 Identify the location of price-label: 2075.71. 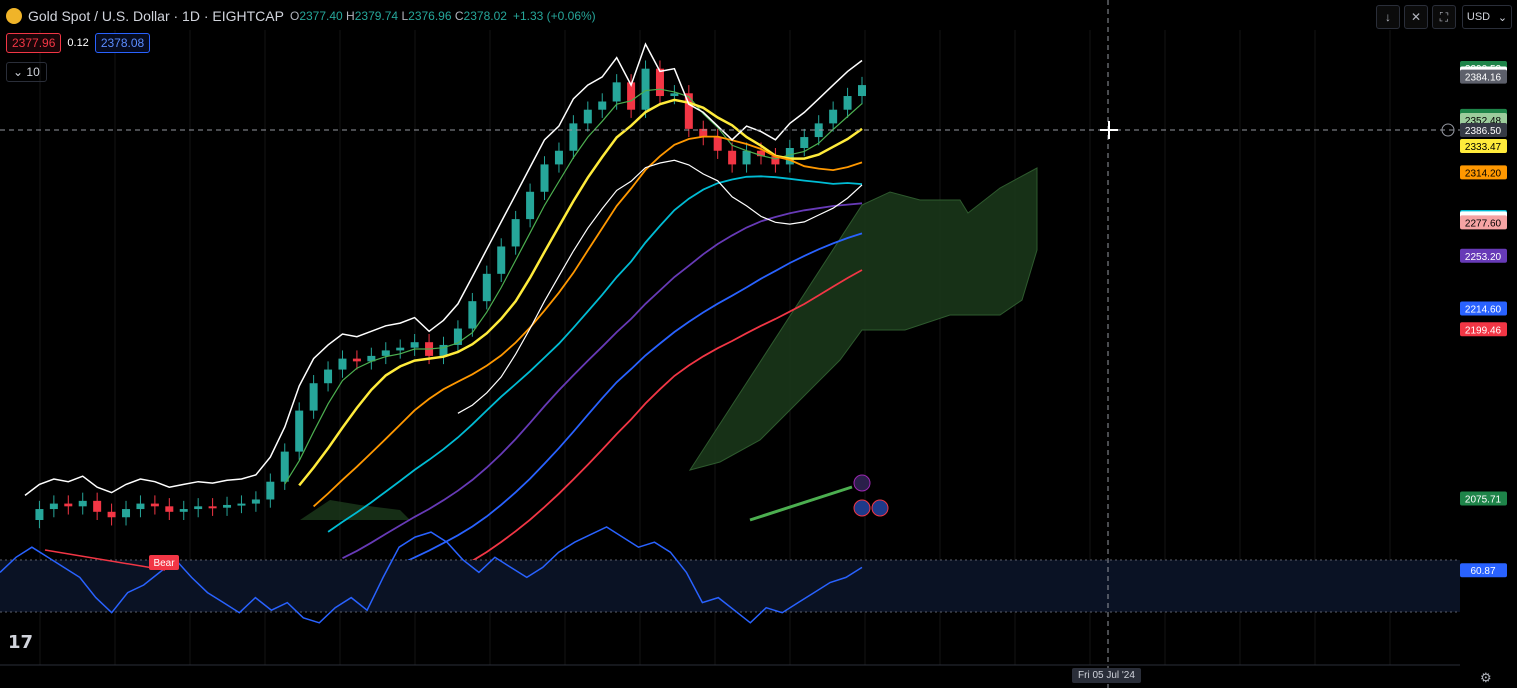
(1483, 500).